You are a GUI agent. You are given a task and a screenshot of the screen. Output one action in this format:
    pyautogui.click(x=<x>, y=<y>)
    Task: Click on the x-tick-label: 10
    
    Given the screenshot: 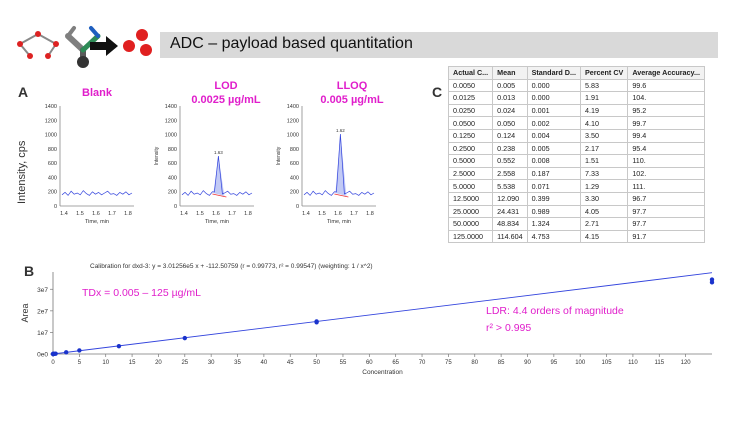 What is the action you would take?
    pyautogui.click(x=105, y=363)
    